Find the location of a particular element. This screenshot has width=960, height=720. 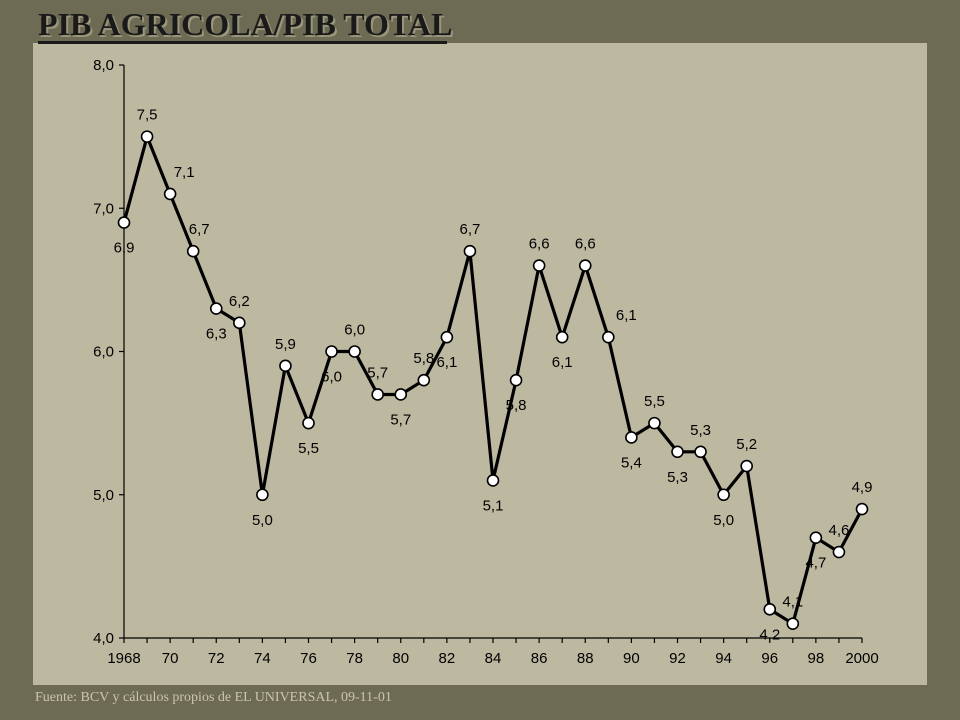

data-label: 4,9 is located at coordinates (862, 487).